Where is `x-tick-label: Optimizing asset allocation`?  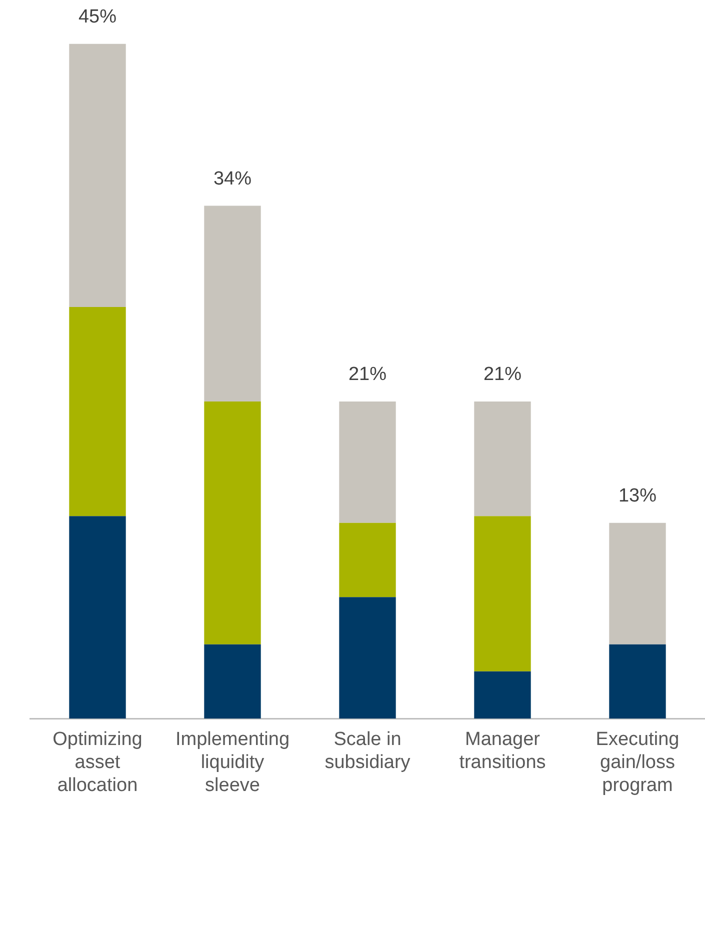 x-tick-label: Optimizing asset allocation is located at coordinates (97, 762).